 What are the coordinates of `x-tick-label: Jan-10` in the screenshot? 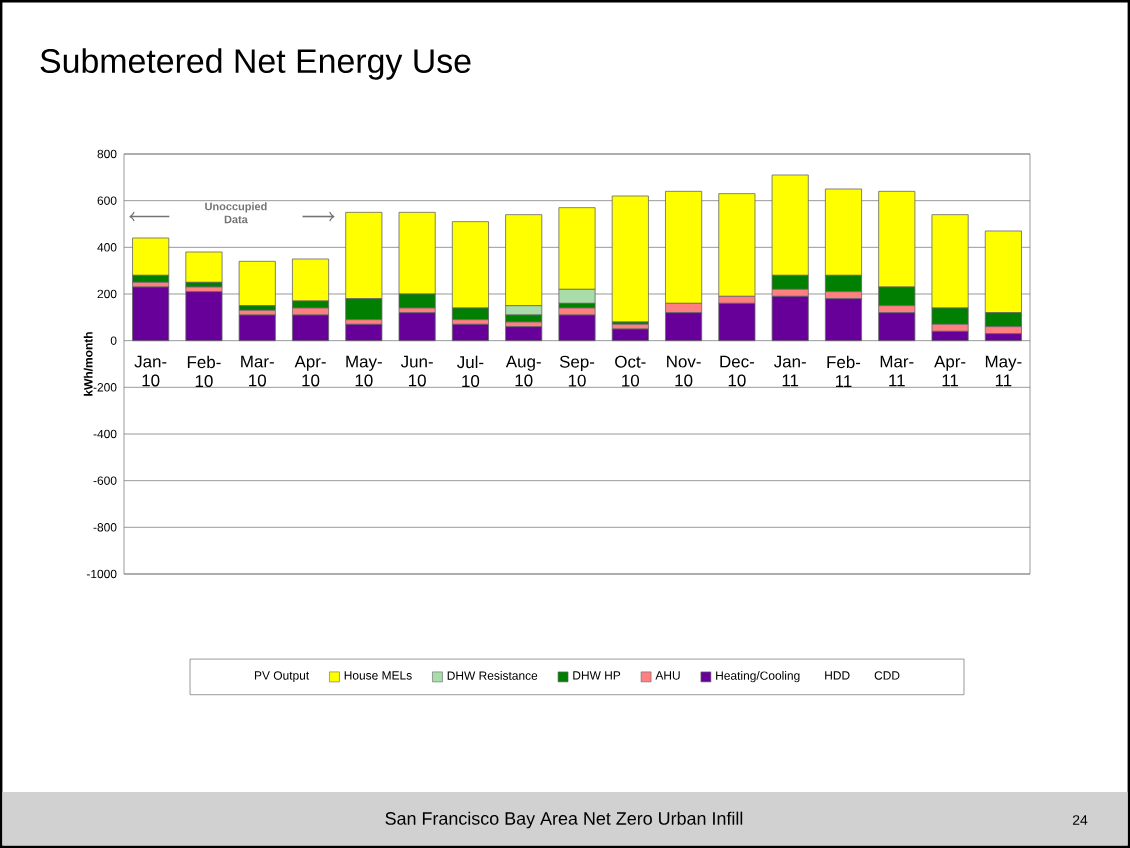 It's located at (150, 371).